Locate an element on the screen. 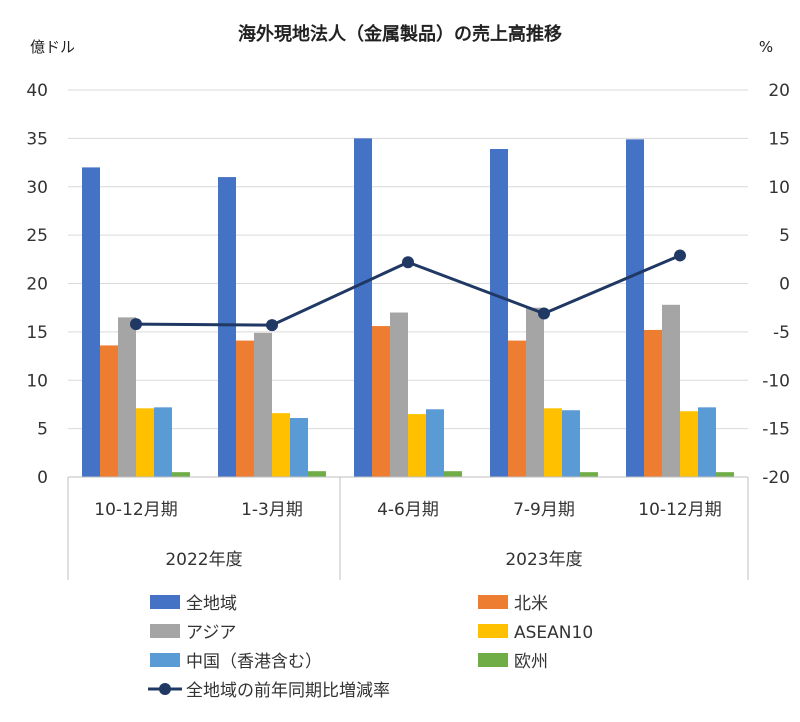 This screenshot has height=722, width=800. year-group-label: 2023年度 is located at coordinates (543, 560).